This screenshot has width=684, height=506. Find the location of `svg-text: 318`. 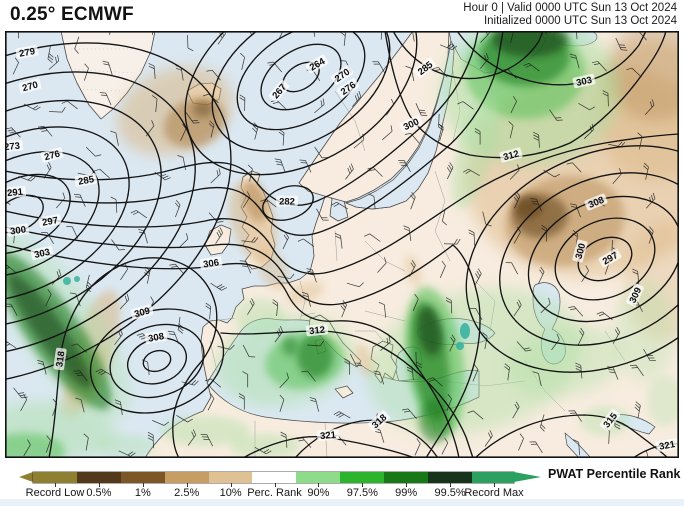

svg-text: 318 is located at coordinates (60, 359).